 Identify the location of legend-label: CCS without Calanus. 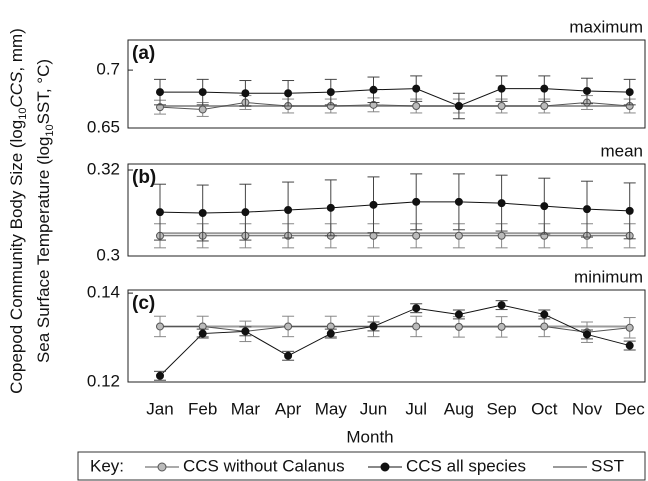
(264, 465).